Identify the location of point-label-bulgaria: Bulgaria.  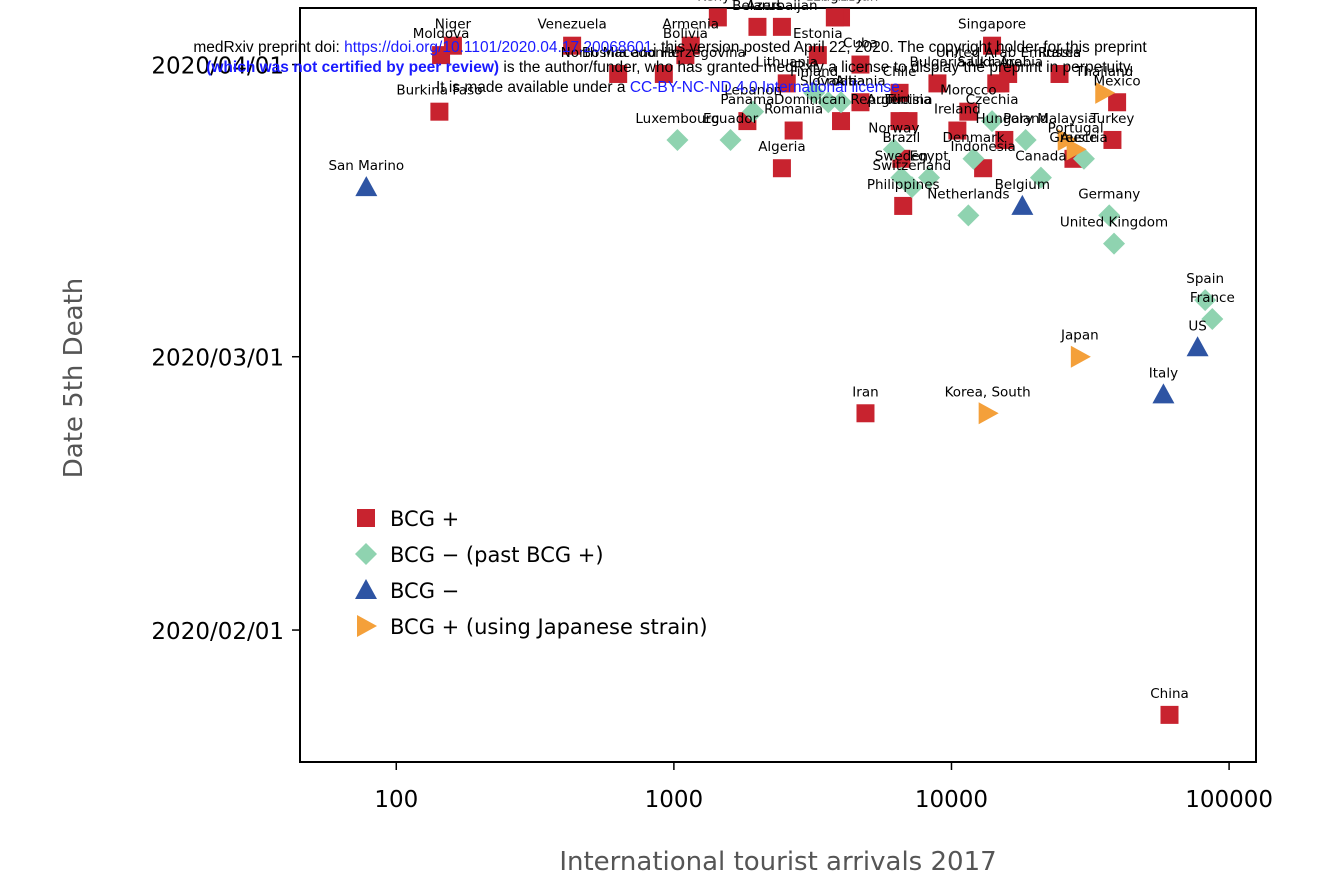
(937, 62).